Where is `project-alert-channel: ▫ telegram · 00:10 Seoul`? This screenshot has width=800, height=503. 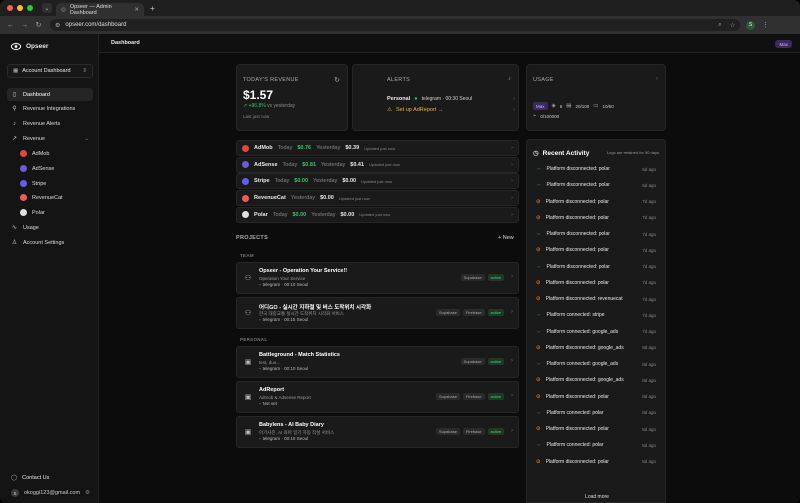 project-alert-channel: ▫ telegram · 00:10 Seoul is located at coordinates (283, 368).